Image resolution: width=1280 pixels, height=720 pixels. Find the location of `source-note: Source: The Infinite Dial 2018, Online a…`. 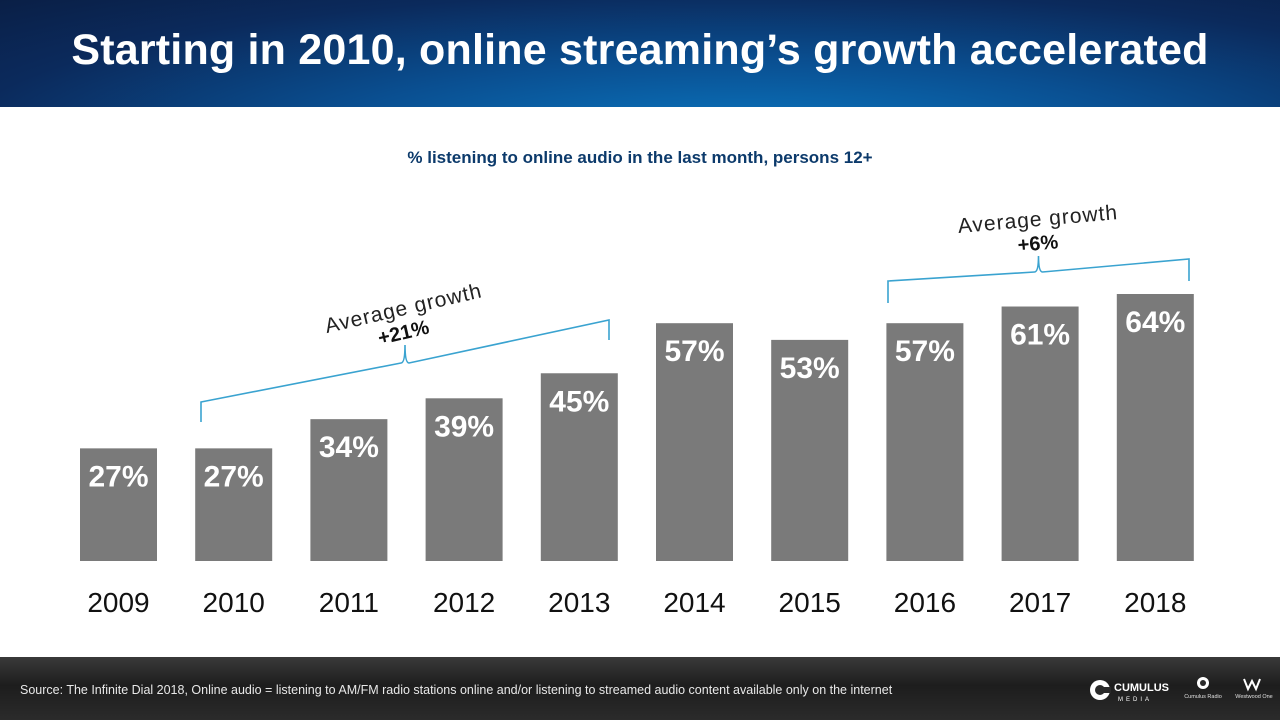

source-note: Source: The Infinite Dial 2018, Online a… is located at coordinates (456, 690).